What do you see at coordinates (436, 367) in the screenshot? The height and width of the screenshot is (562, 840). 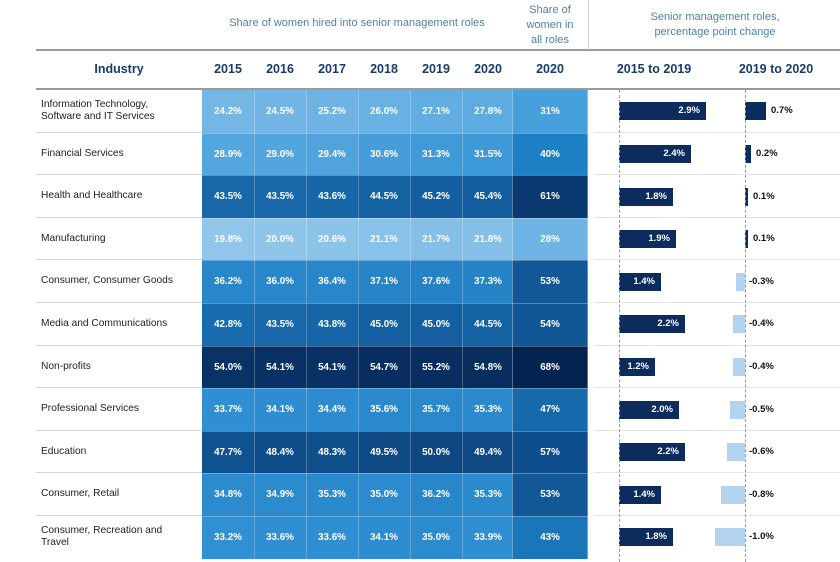 I see `heatmap-cell: 55.2%` at bounding box center [436, 367].